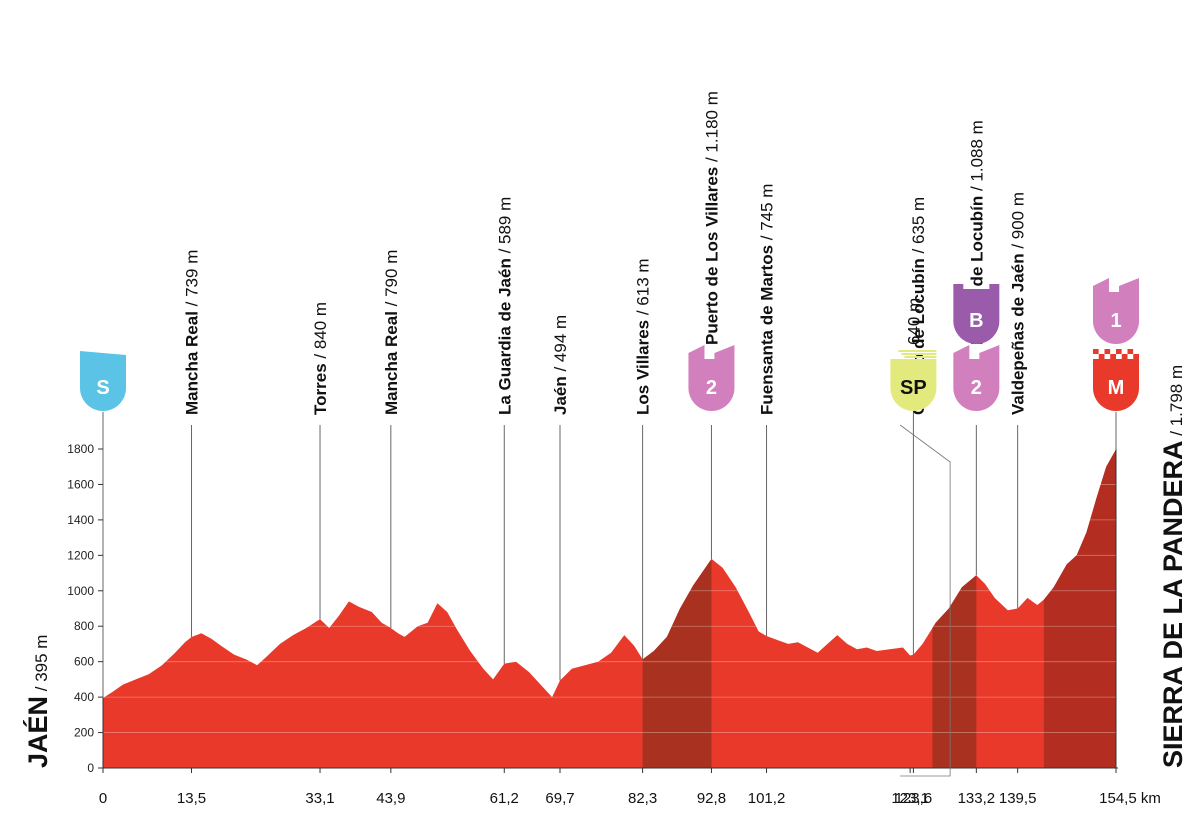 The width and height of the screenshot is (1200, 814). I want to click on waypoint-name: Puerto de Los Villares, so click(711, 256).